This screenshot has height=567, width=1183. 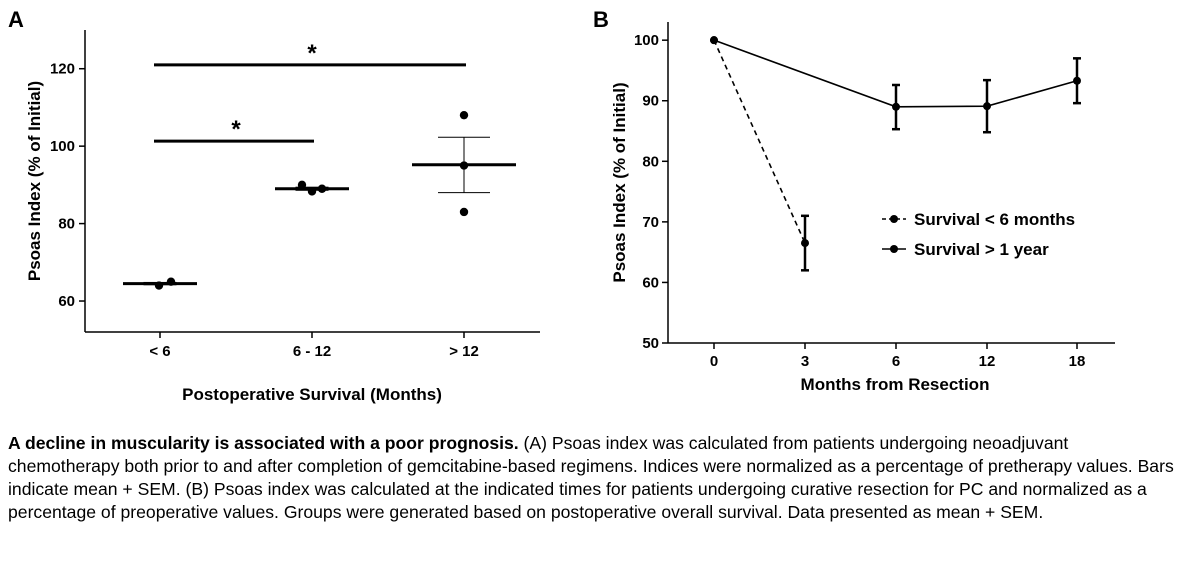 I want to click on x-tick-label: 3, so click(x=805, y=361).